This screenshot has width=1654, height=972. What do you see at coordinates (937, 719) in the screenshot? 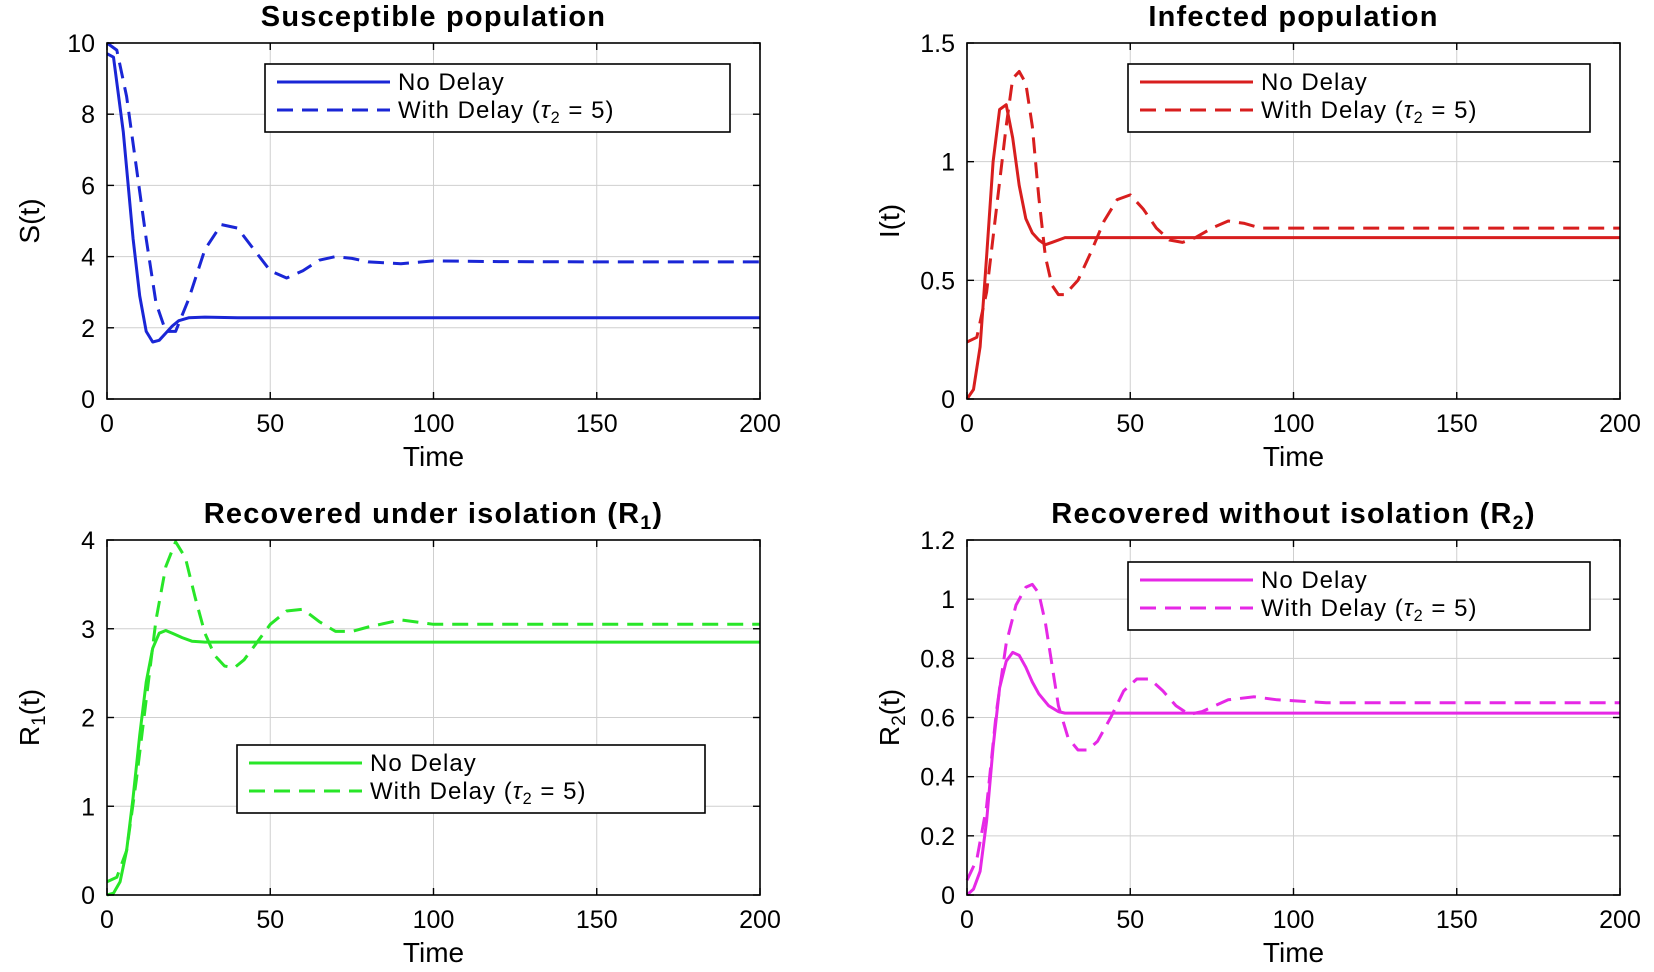
I see `y-tick-label: 0.6` at bounding box center [937, 719].